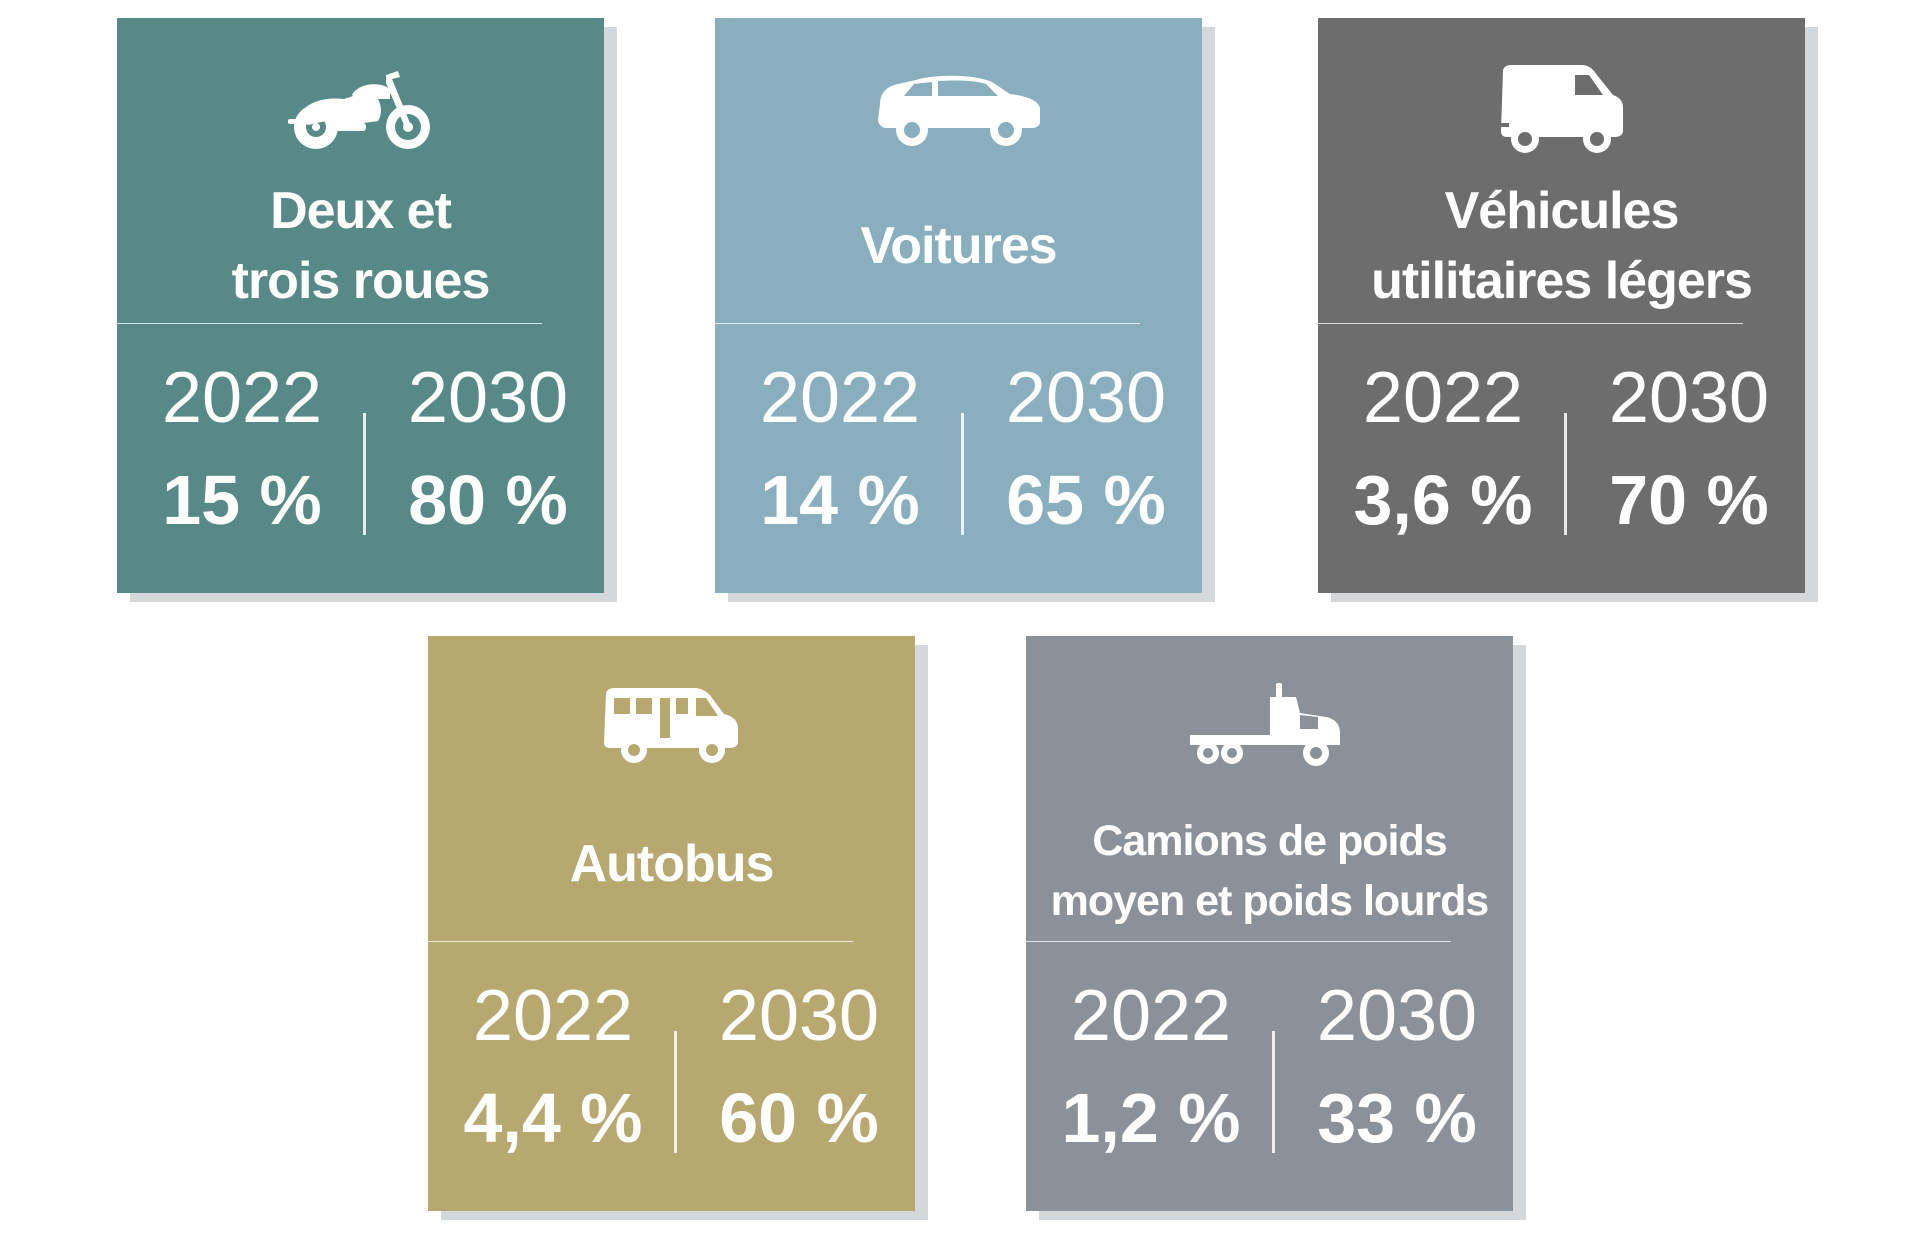  What do you see at coordinates (799, 1118) in the screenshot?
I see `percentage-value: 60 %` at bounding box center [799, 1118].